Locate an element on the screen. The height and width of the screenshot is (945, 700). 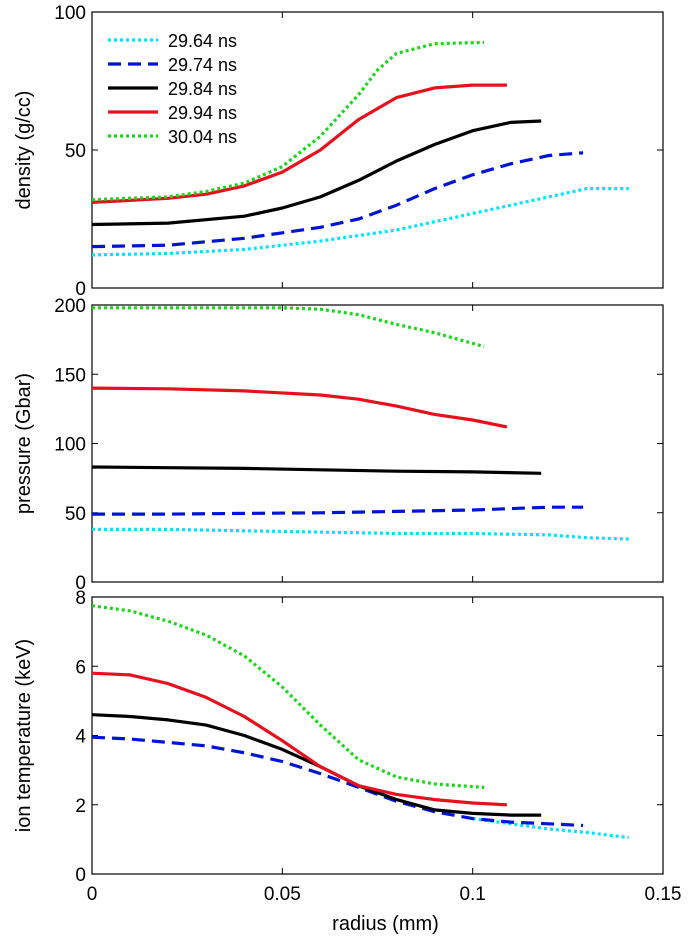
legend-label: 29.84 ns is located at coordinates (202, 89).